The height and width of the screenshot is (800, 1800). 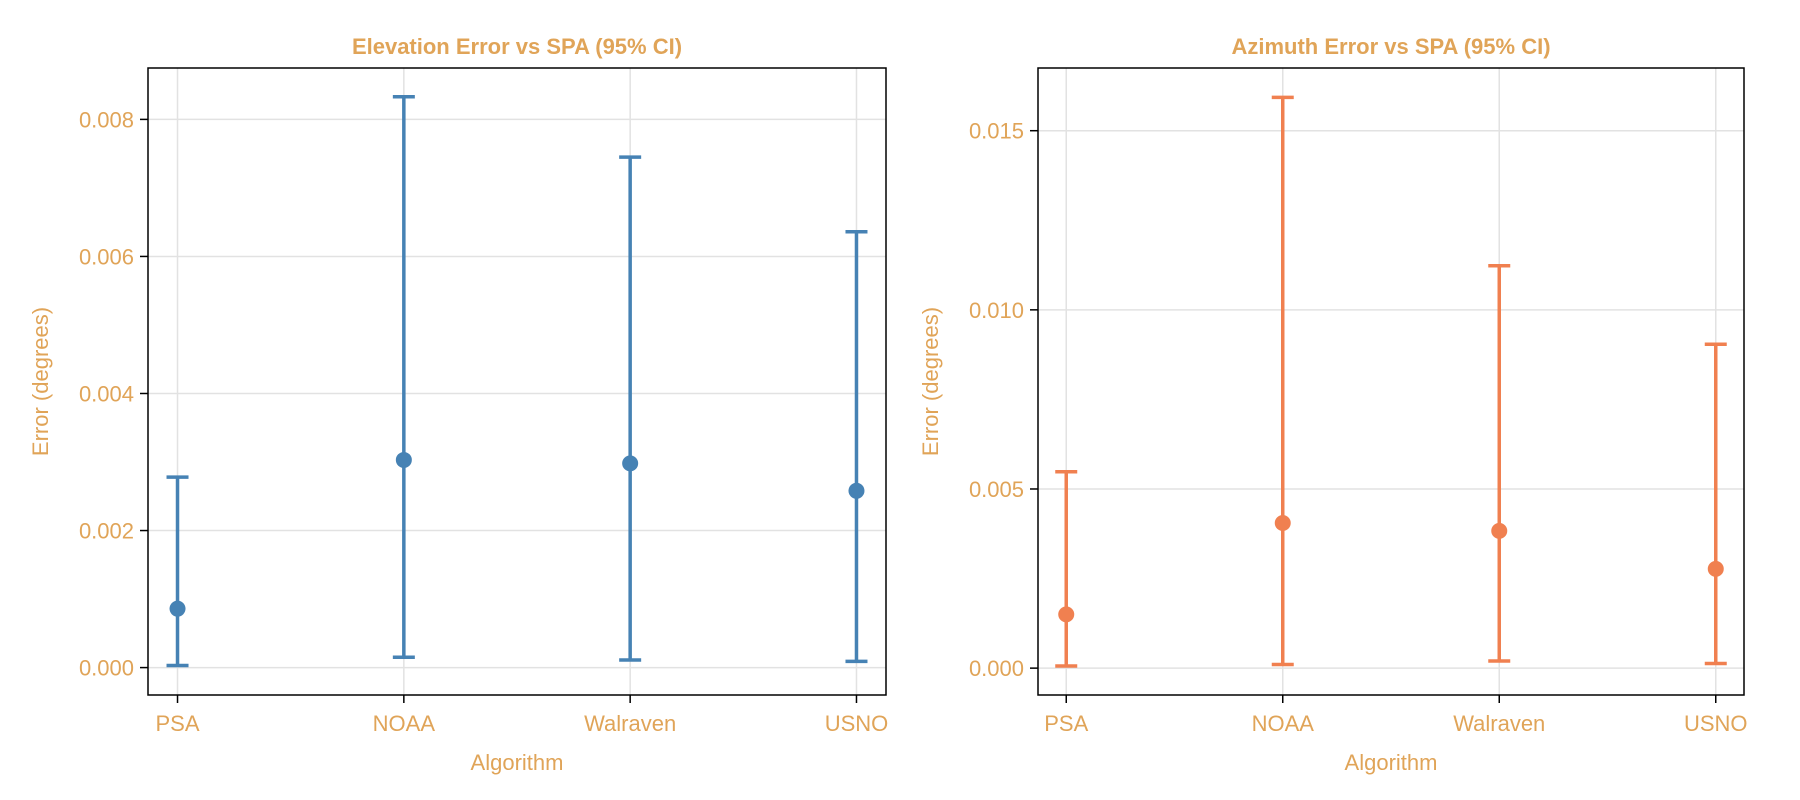 I want to click on y-tick-label: 0.010, so click(x=996, y=310).